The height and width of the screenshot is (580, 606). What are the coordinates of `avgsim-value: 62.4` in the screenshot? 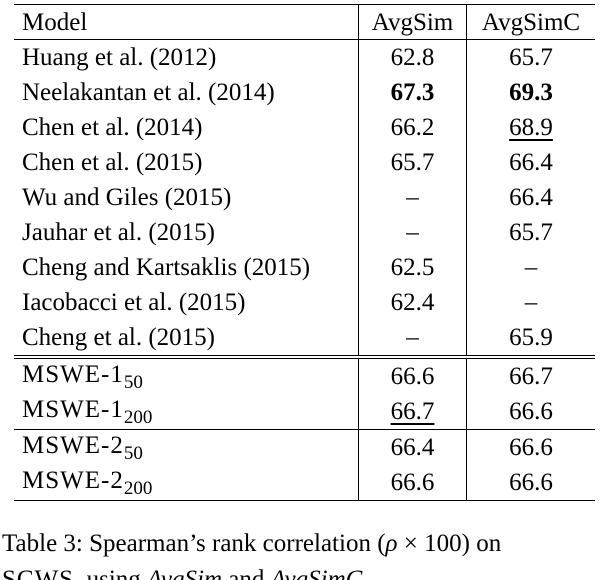 It's located at (412, 302).